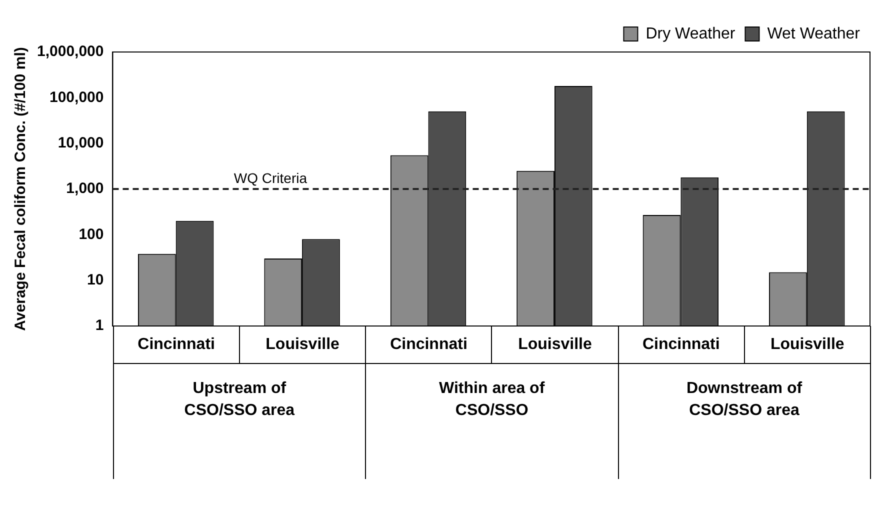 The width and height of the screenshot is (886, 505). Describe the element at coordinates (81, 143) in the screenshot. I see `y-tick-label: 10,000` at that location.